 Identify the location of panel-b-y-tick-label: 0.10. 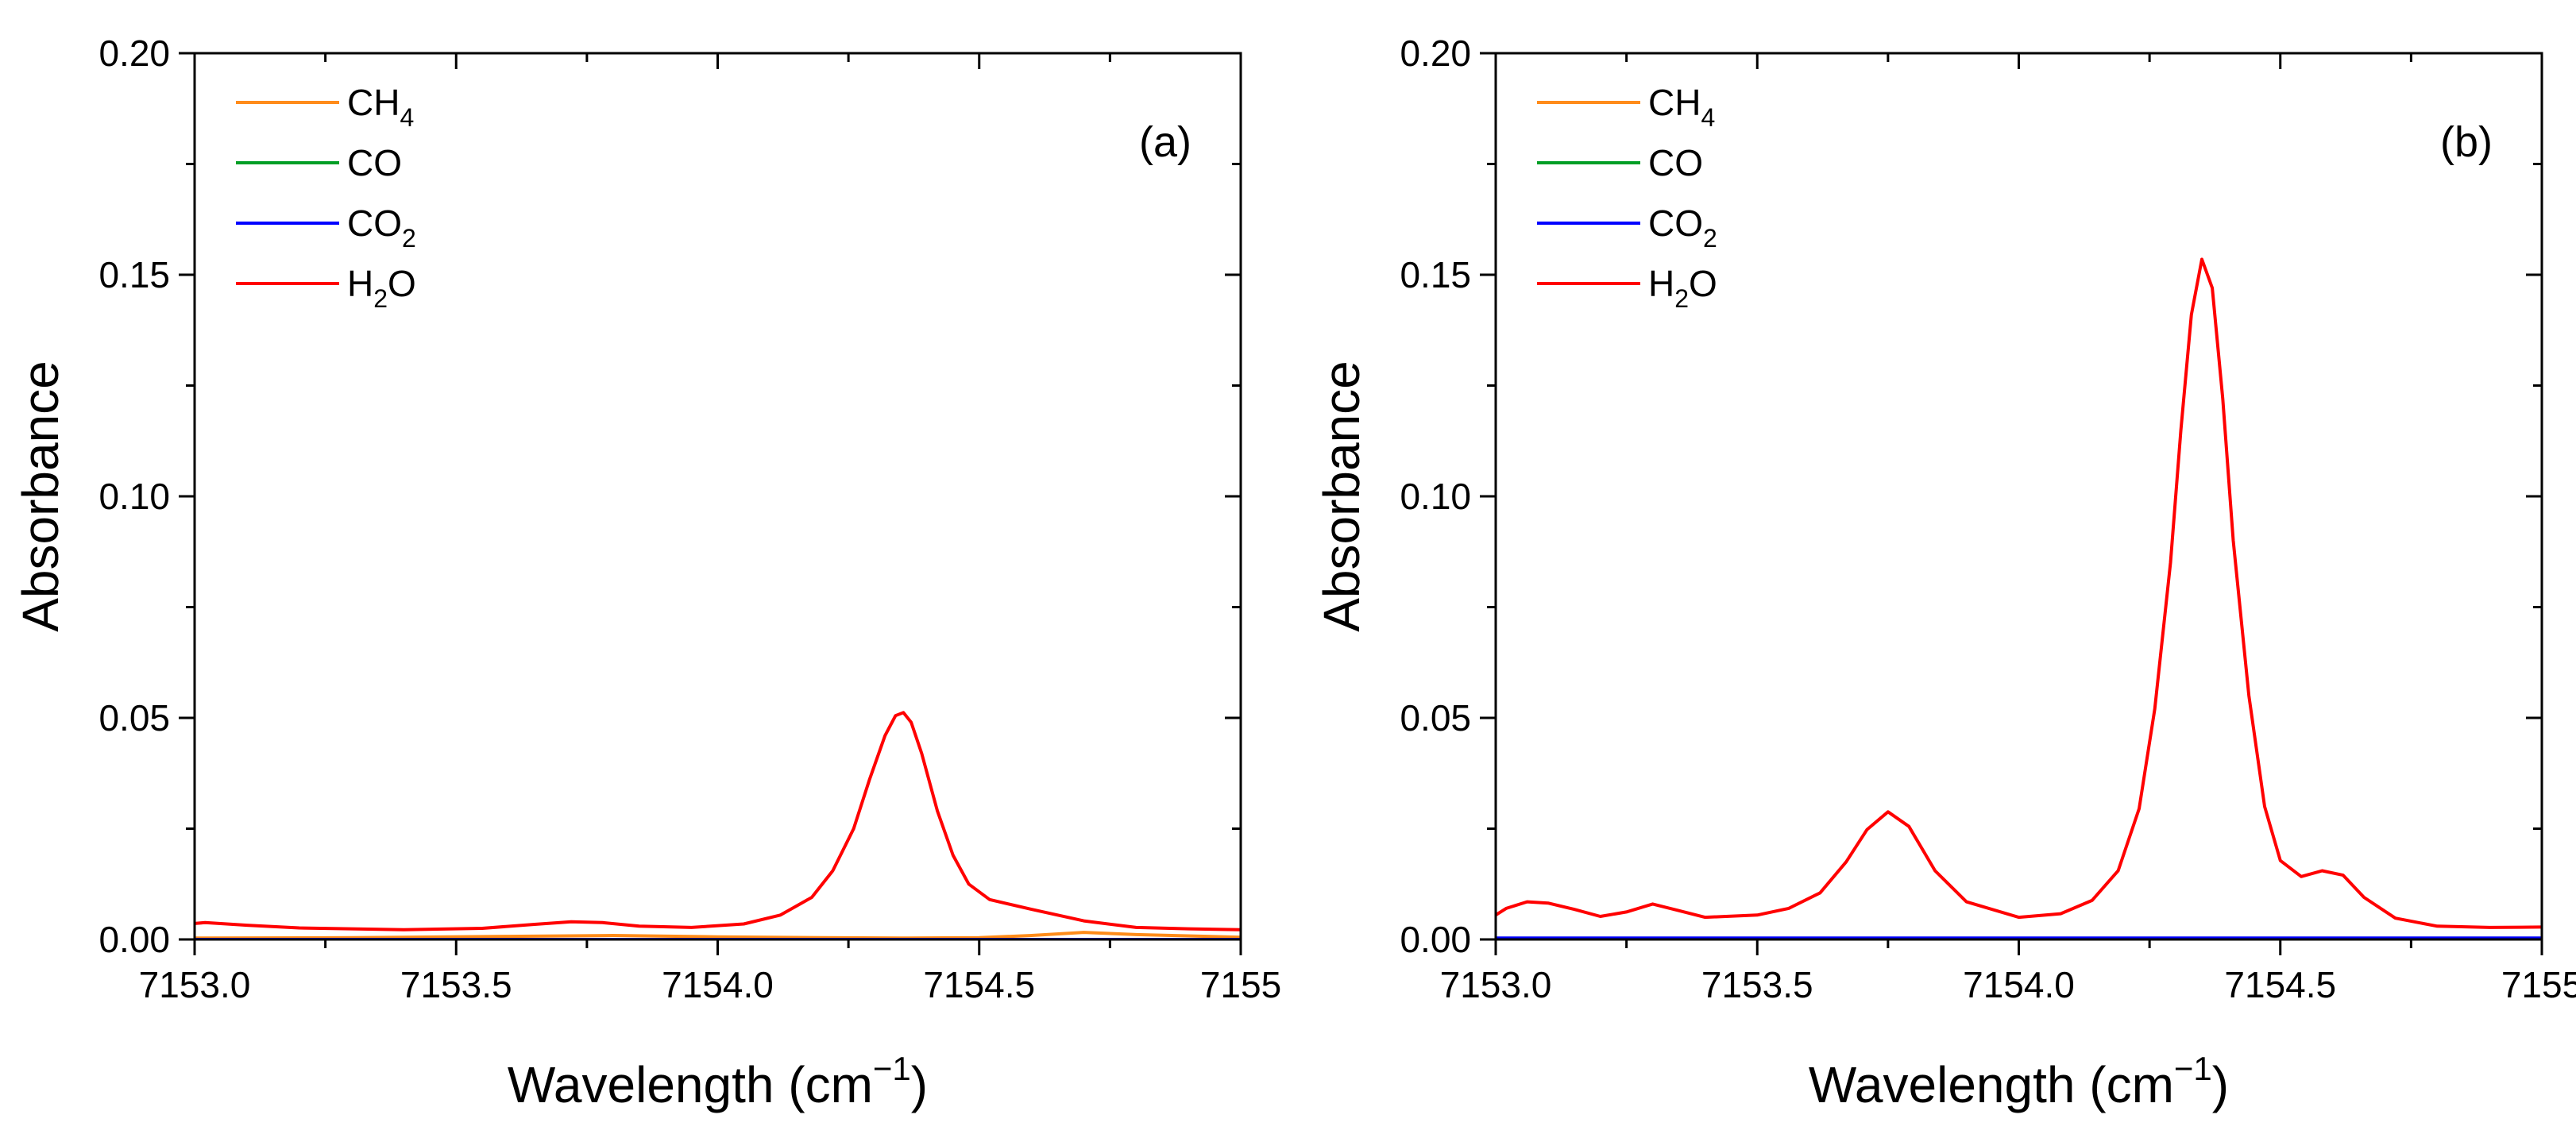
(1435, 496).